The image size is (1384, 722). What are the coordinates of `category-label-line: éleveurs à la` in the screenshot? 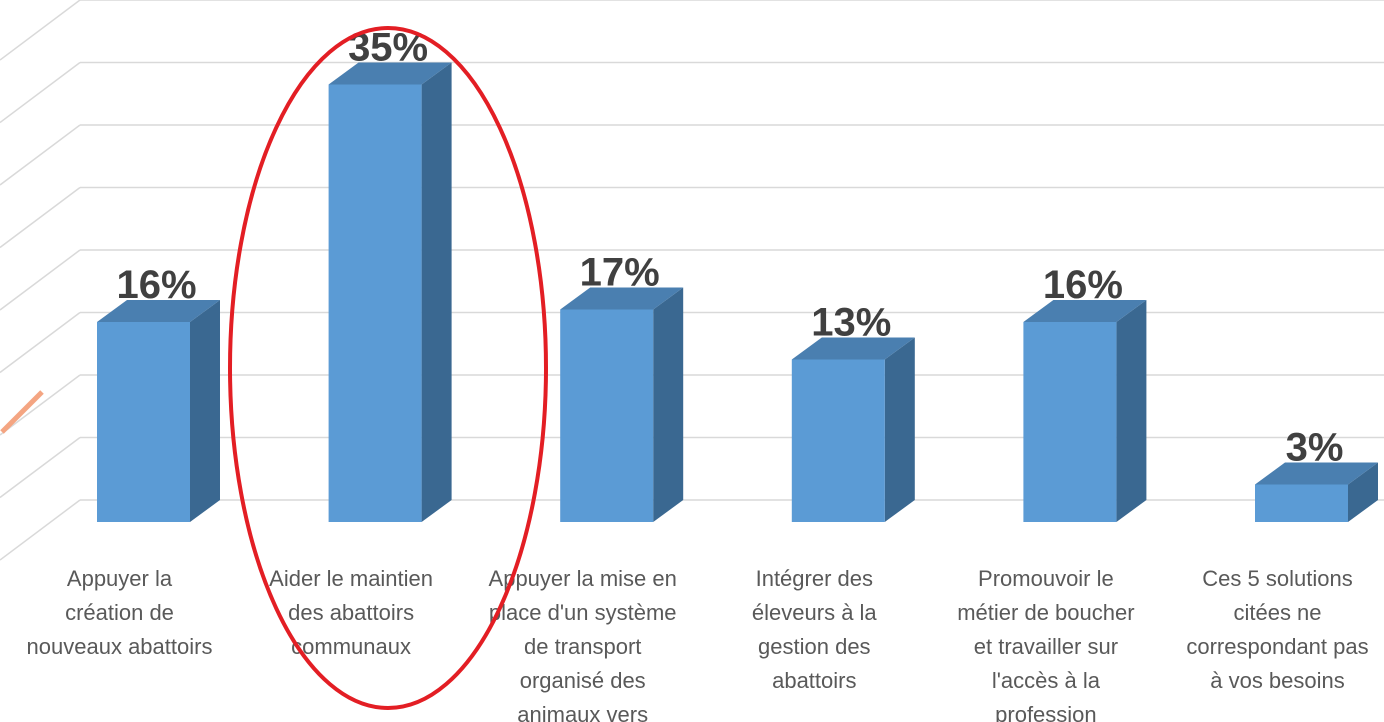 It's located at (815, 612).